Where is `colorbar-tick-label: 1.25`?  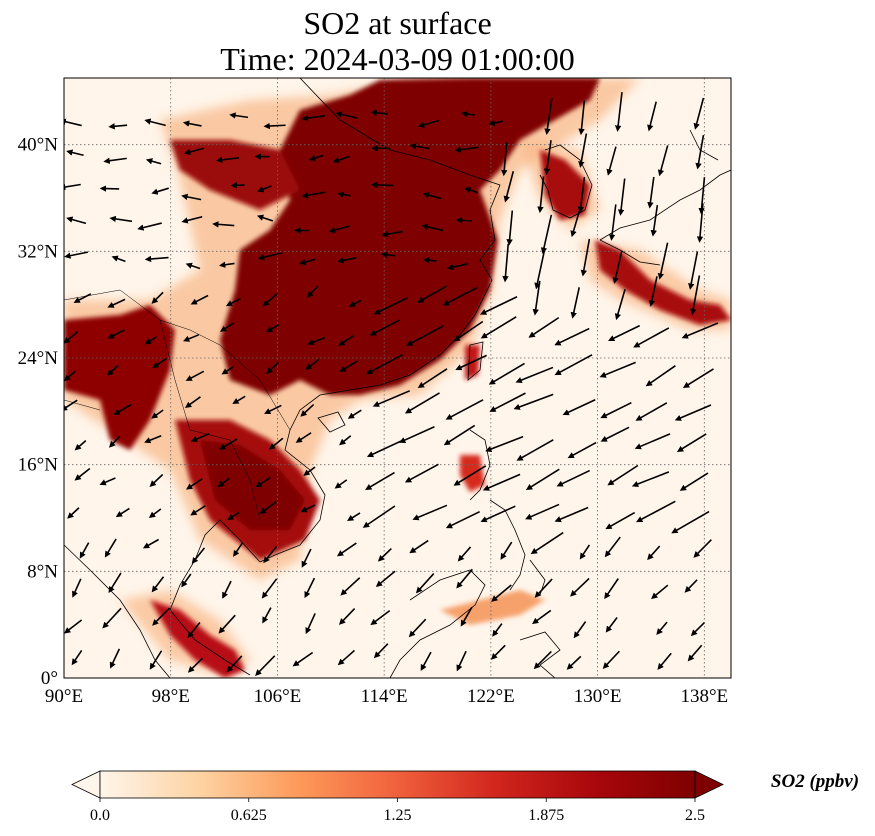 colorbar-tick-label: 1.25 is located at coordinates (398, 815).